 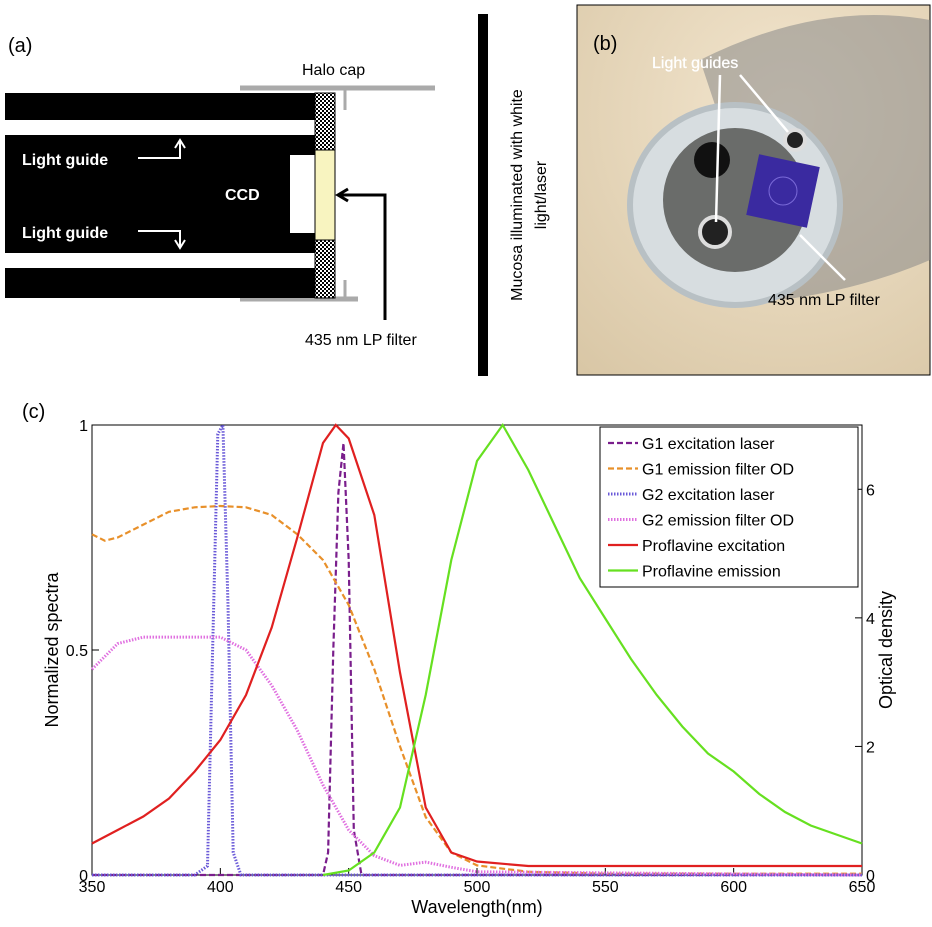 I want to click on y2-tick-label: 0, so click(x=870, y=876).